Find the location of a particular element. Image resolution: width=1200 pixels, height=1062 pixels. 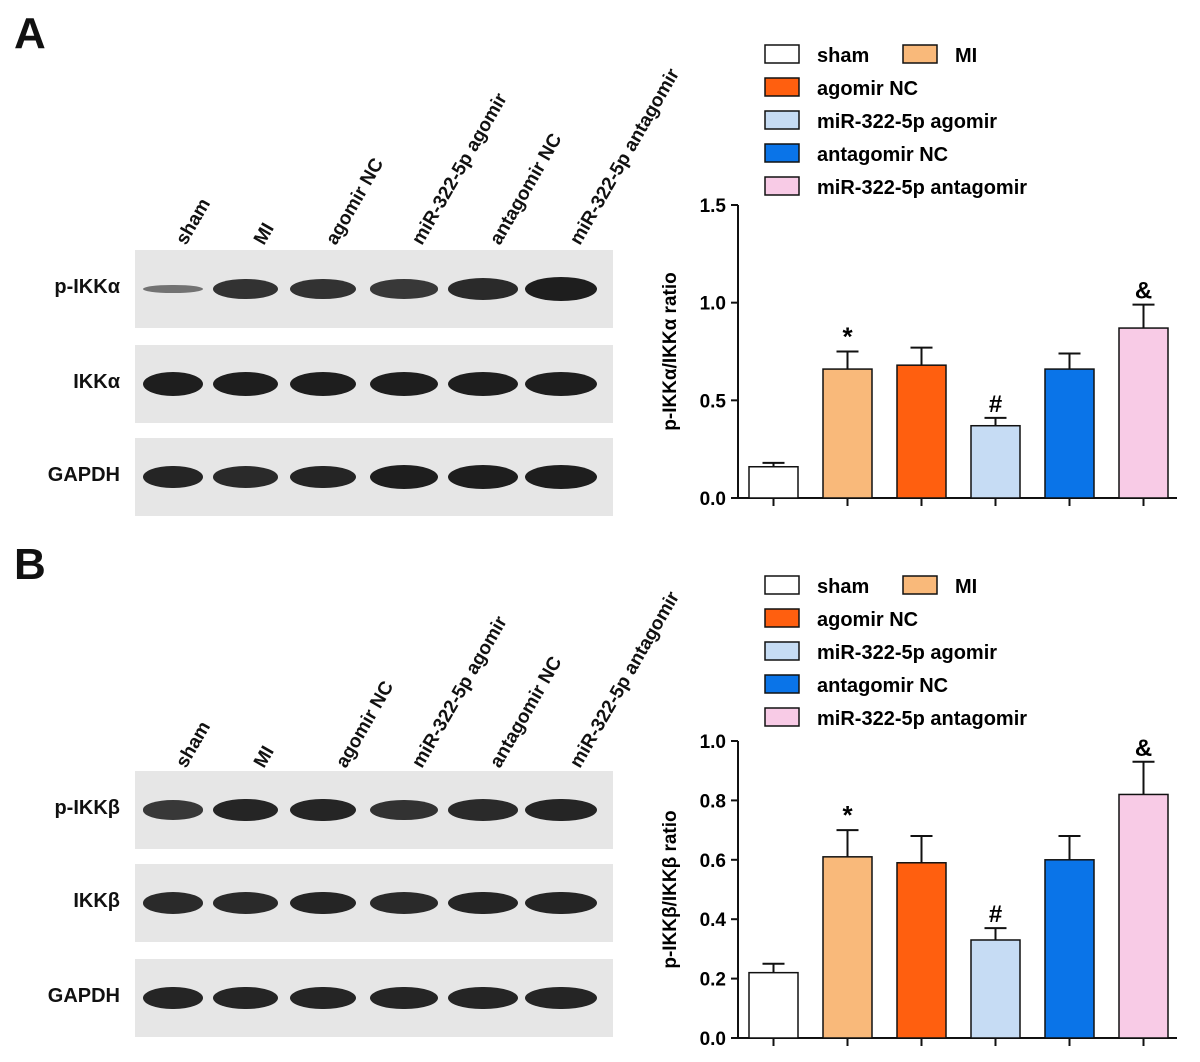

y-axis-label: p-IKKβ/IKKβ ratio is located at coordinates (670, 889).